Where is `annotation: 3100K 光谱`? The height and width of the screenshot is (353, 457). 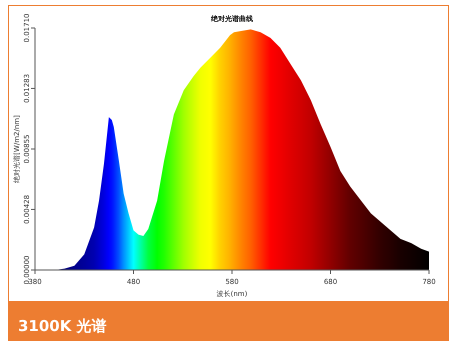
annotation: 3100K 光谱 is located at coordinates (228, 320).